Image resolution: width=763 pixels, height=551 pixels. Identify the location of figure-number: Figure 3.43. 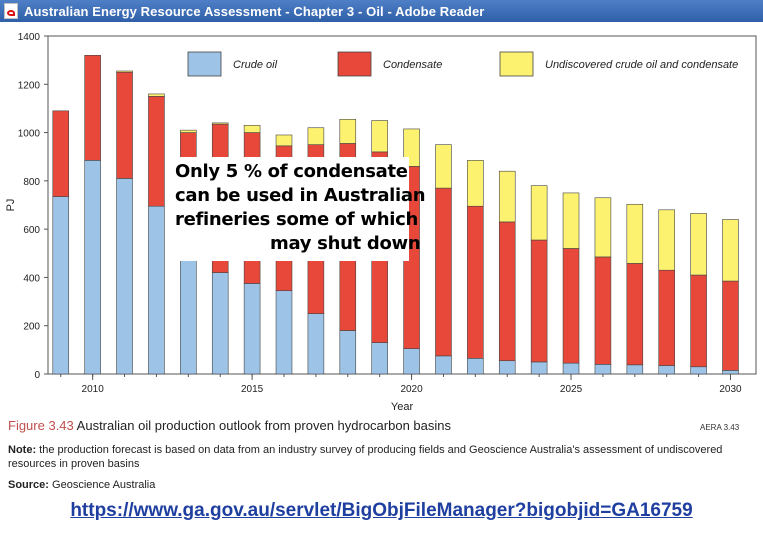
(41, 425).